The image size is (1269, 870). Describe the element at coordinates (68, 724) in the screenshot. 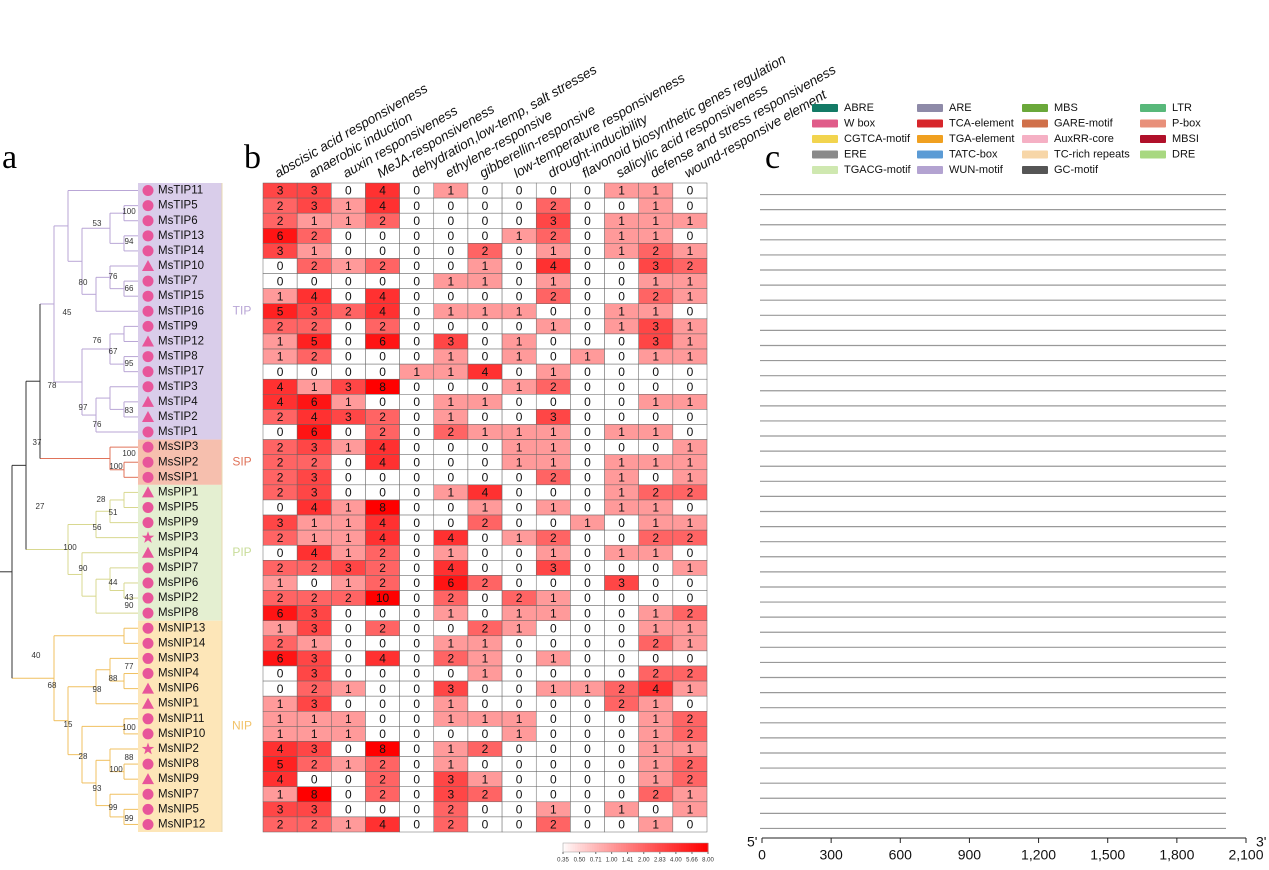

I see `bootstrap-value: 15` at that location.